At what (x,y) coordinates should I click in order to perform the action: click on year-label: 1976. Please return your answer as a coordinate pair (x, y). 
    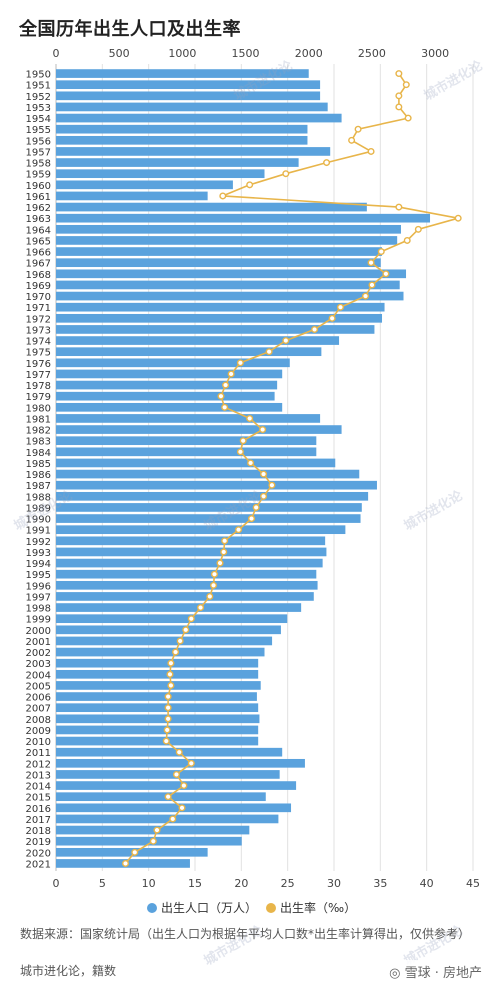
    Looking at the image, I should click on (38, 364).